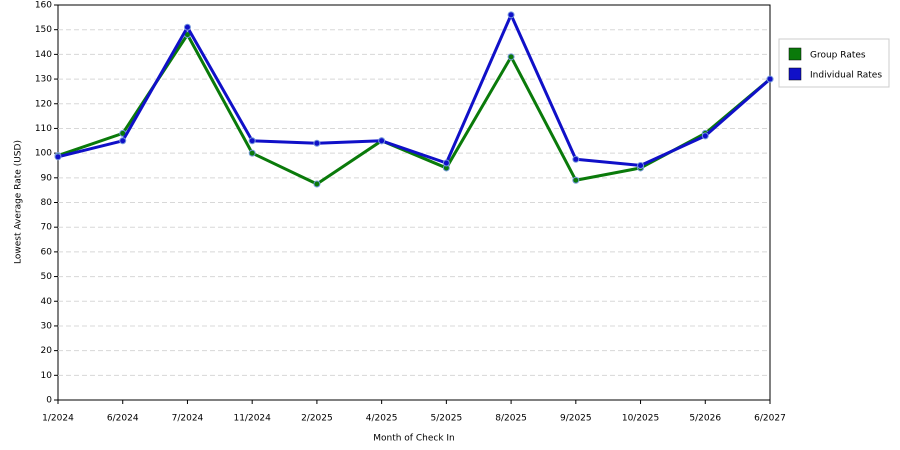 Image resolution: width=900 pixels, height=450 pixels. Describe the element at coordinates (47, 228) in the screenshot. I see `y-tick-label: 70` at that location.